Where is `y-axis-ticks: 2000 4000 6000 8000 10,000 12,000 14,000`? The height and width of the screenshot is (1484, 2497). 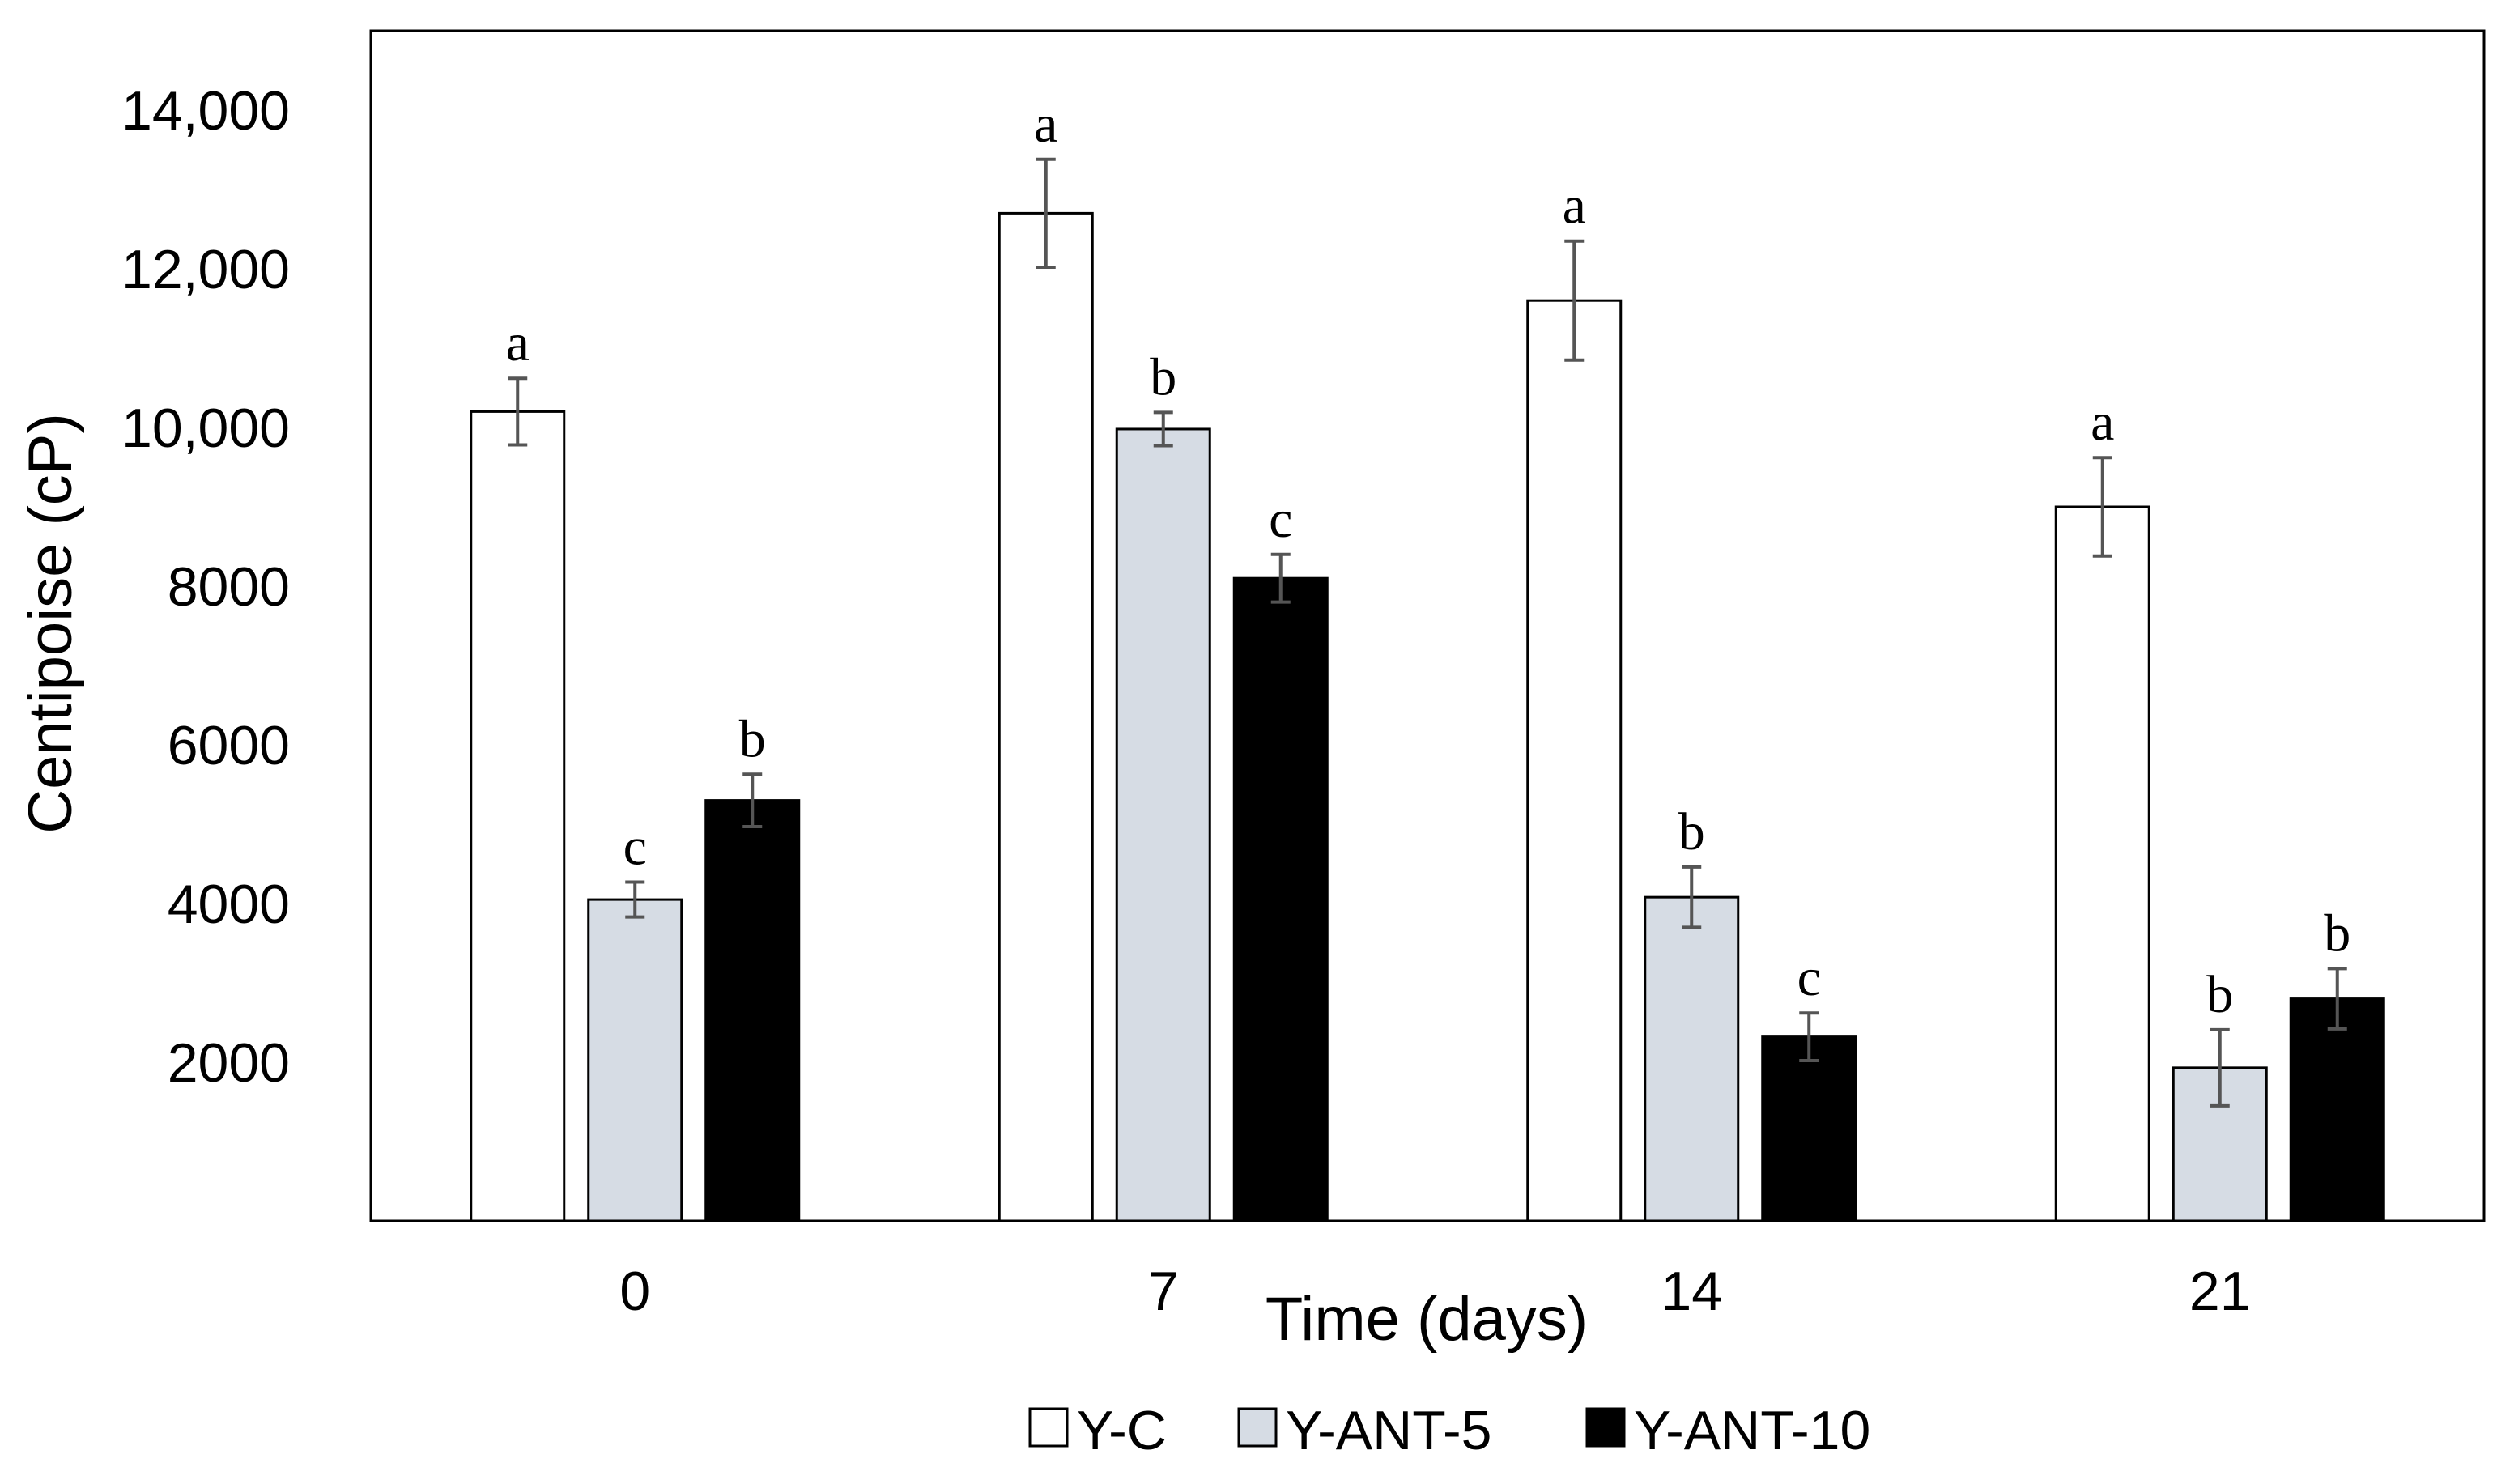
y-axis-ticks: 2000 4000 6000 8000 10,000 12,000 14,000 is located at coordinates (205, 587).